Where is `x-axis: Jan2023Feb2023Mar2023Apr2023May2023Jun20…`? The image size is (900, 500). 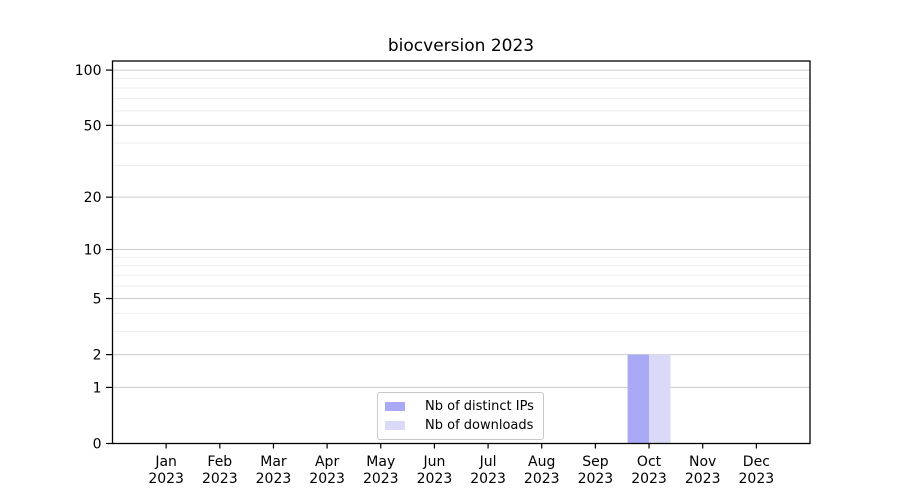
x-axis: Jan2023Feb2023Mar2023Apr2023May2023Jun20… is located at coordinates (461, 465).